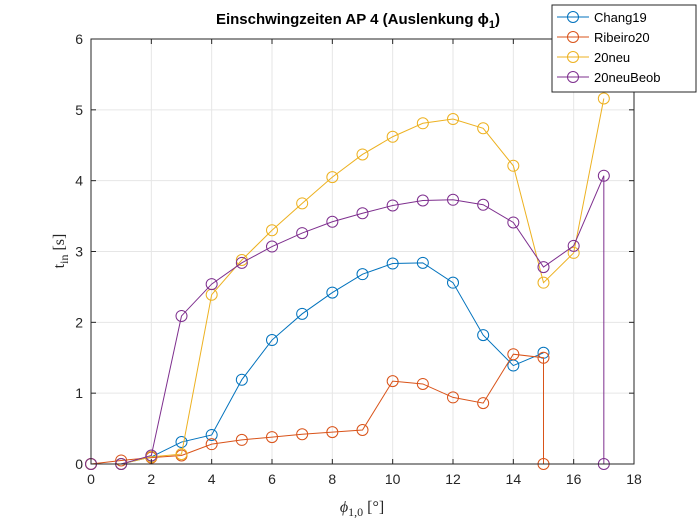 This screenshot has width=700, height=525. Describe the element at coordinates (492, 25) in the screenshot. I see `chart-title-subscript: 1` at that location.